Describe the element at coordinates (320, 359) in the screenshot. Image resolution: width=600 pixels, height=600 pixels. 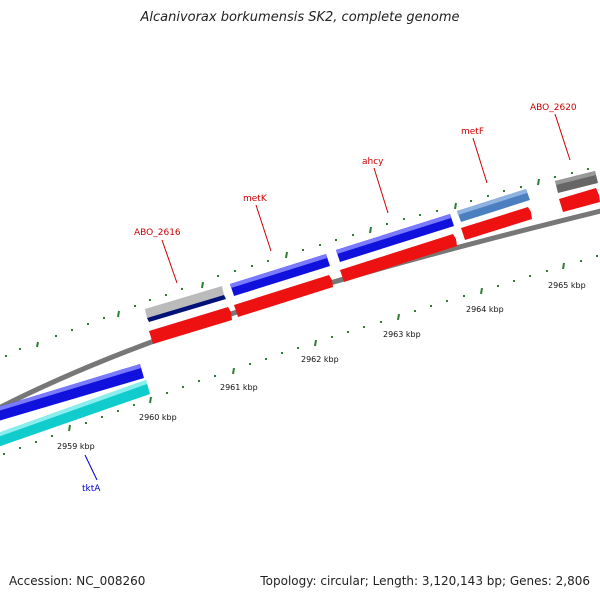
I see `tick-label: 2962 kbp` at that location.